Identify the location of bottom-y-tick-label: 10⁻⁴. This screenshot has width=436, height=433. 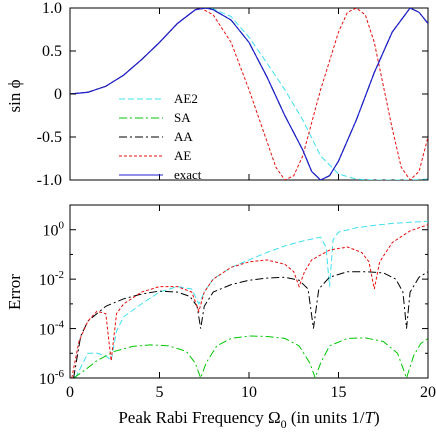
(52, 329).